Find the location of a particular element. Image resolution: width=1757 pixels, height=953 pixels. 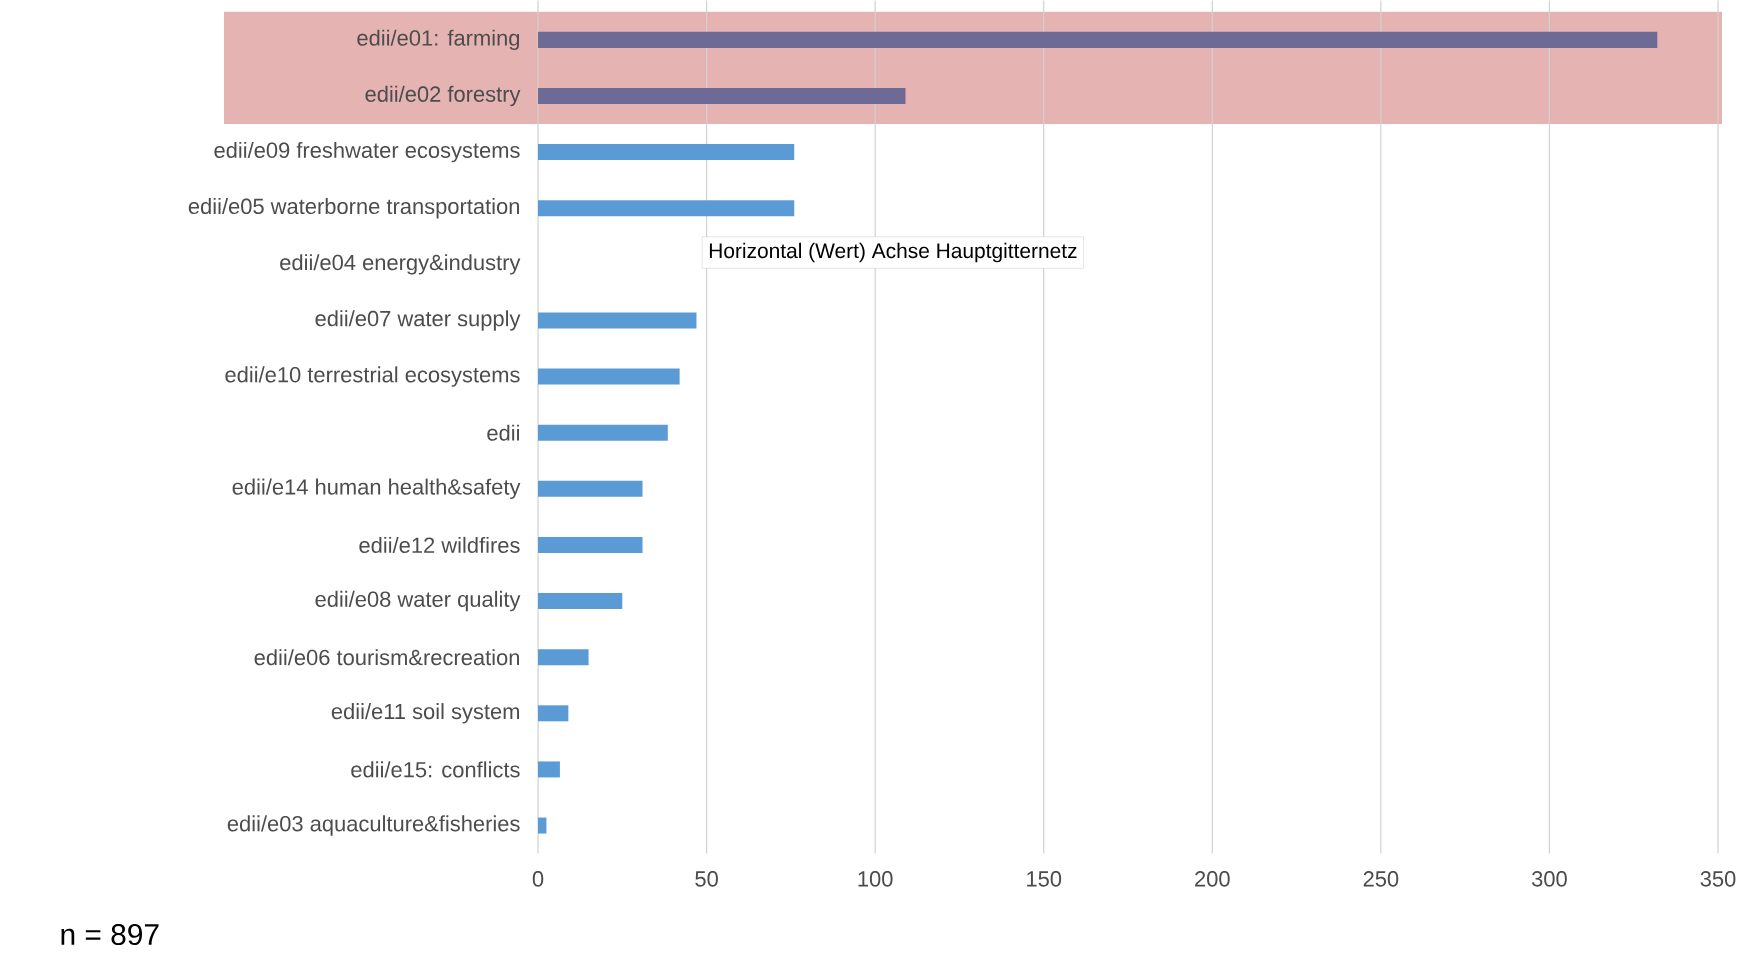

x-tick-label: 150 is located at coordinates (1044, 879).